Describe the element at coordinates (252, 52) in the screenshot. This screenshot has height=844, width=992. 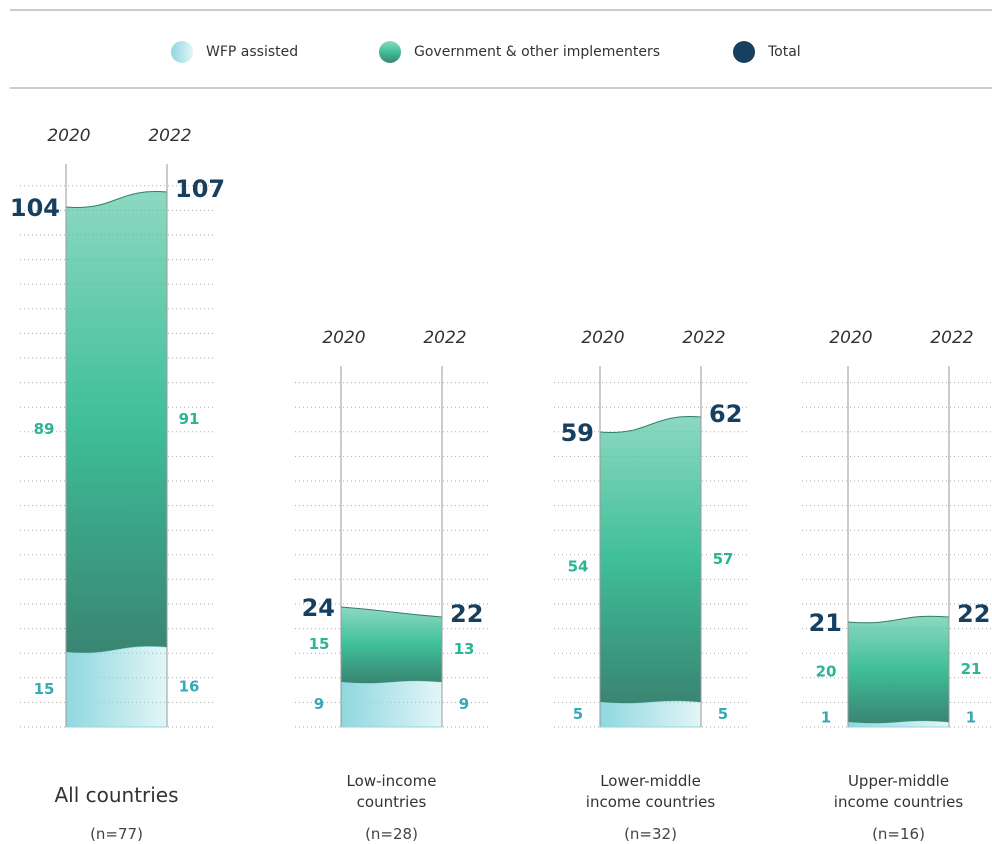
I see `legend-label: WFP assisted` at that location.